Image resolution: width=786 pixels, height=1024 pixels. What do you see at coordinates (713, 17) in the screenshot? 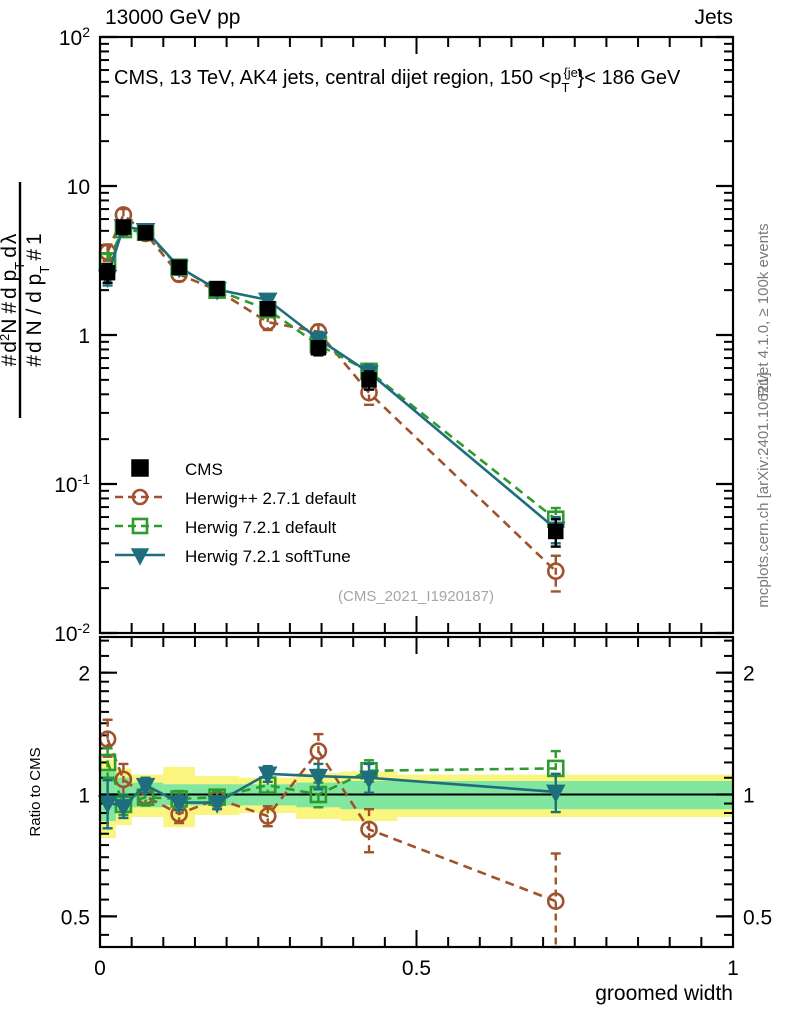
I see `header-right-label: Jets` at bounding box center [713, 17].